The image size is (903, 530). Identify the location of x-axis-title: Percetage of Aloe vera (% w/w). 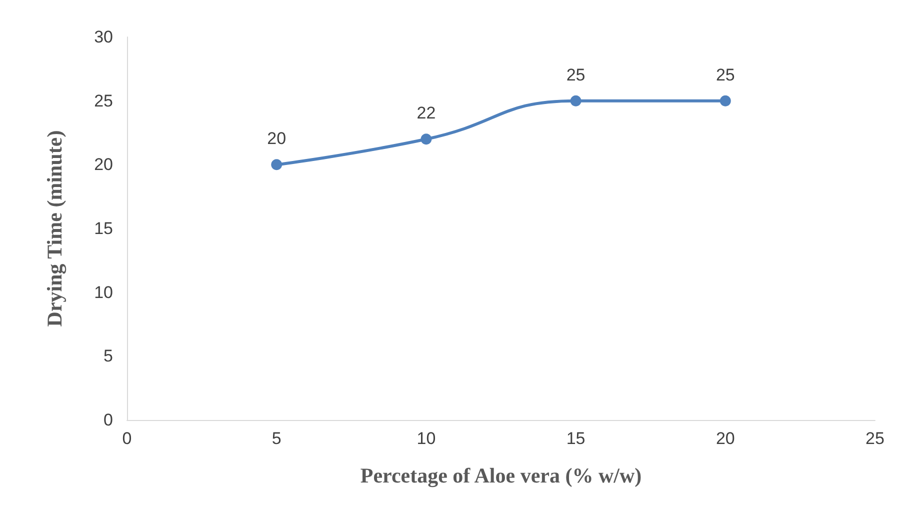
(501, 476).